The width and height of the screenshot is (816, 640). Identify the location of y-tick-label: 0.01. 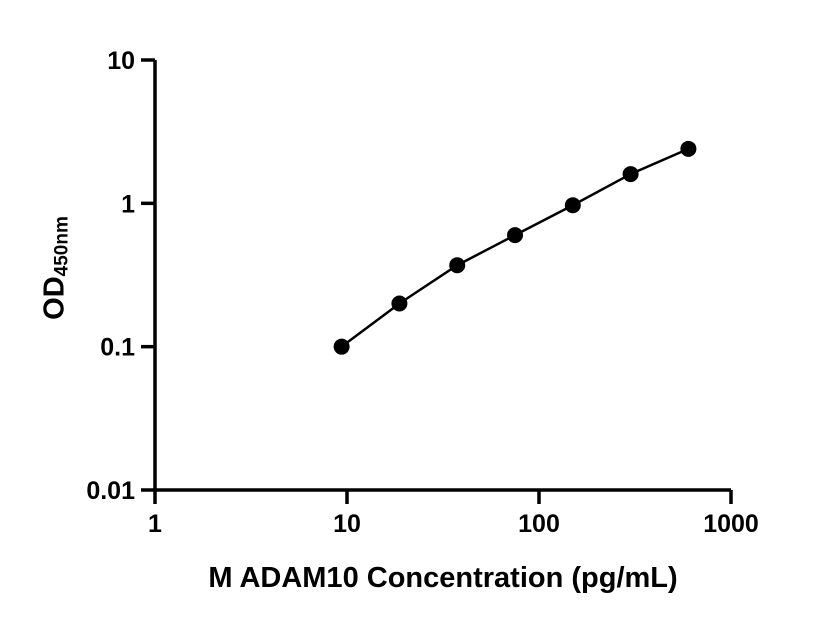
(110, 491).